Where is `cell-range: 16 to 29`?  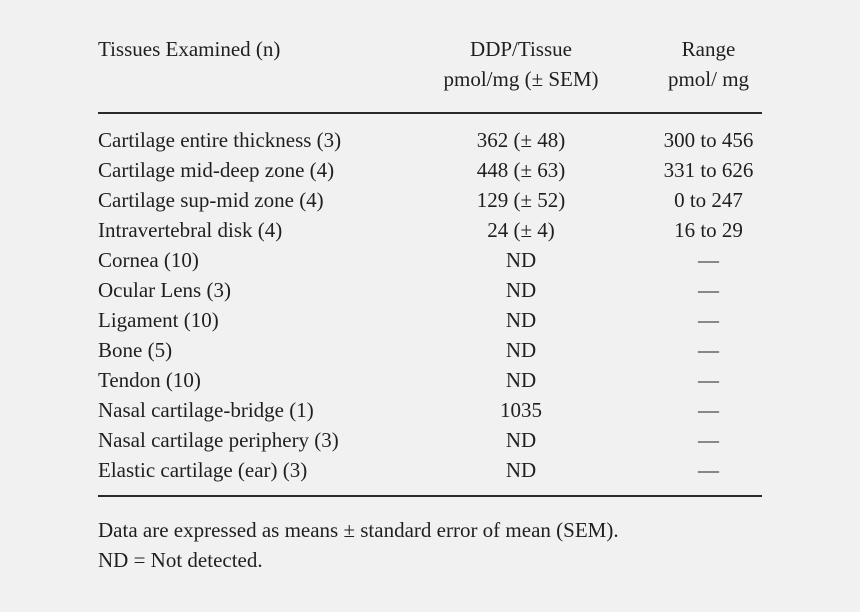 cell-range: 16 to 29 is located at coordinates (708, 230).